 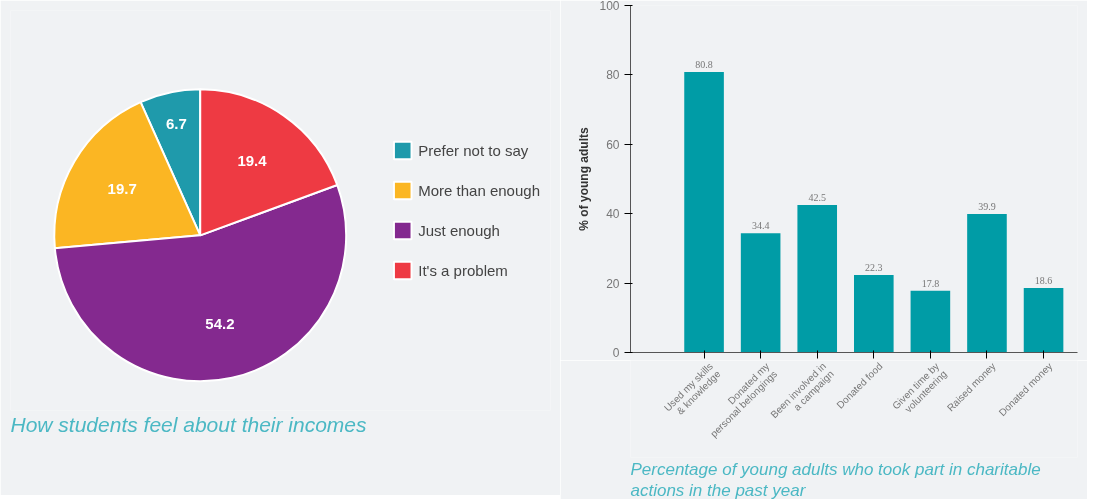 I want to click on data-label: 80.8, so click(x=704, y=65).